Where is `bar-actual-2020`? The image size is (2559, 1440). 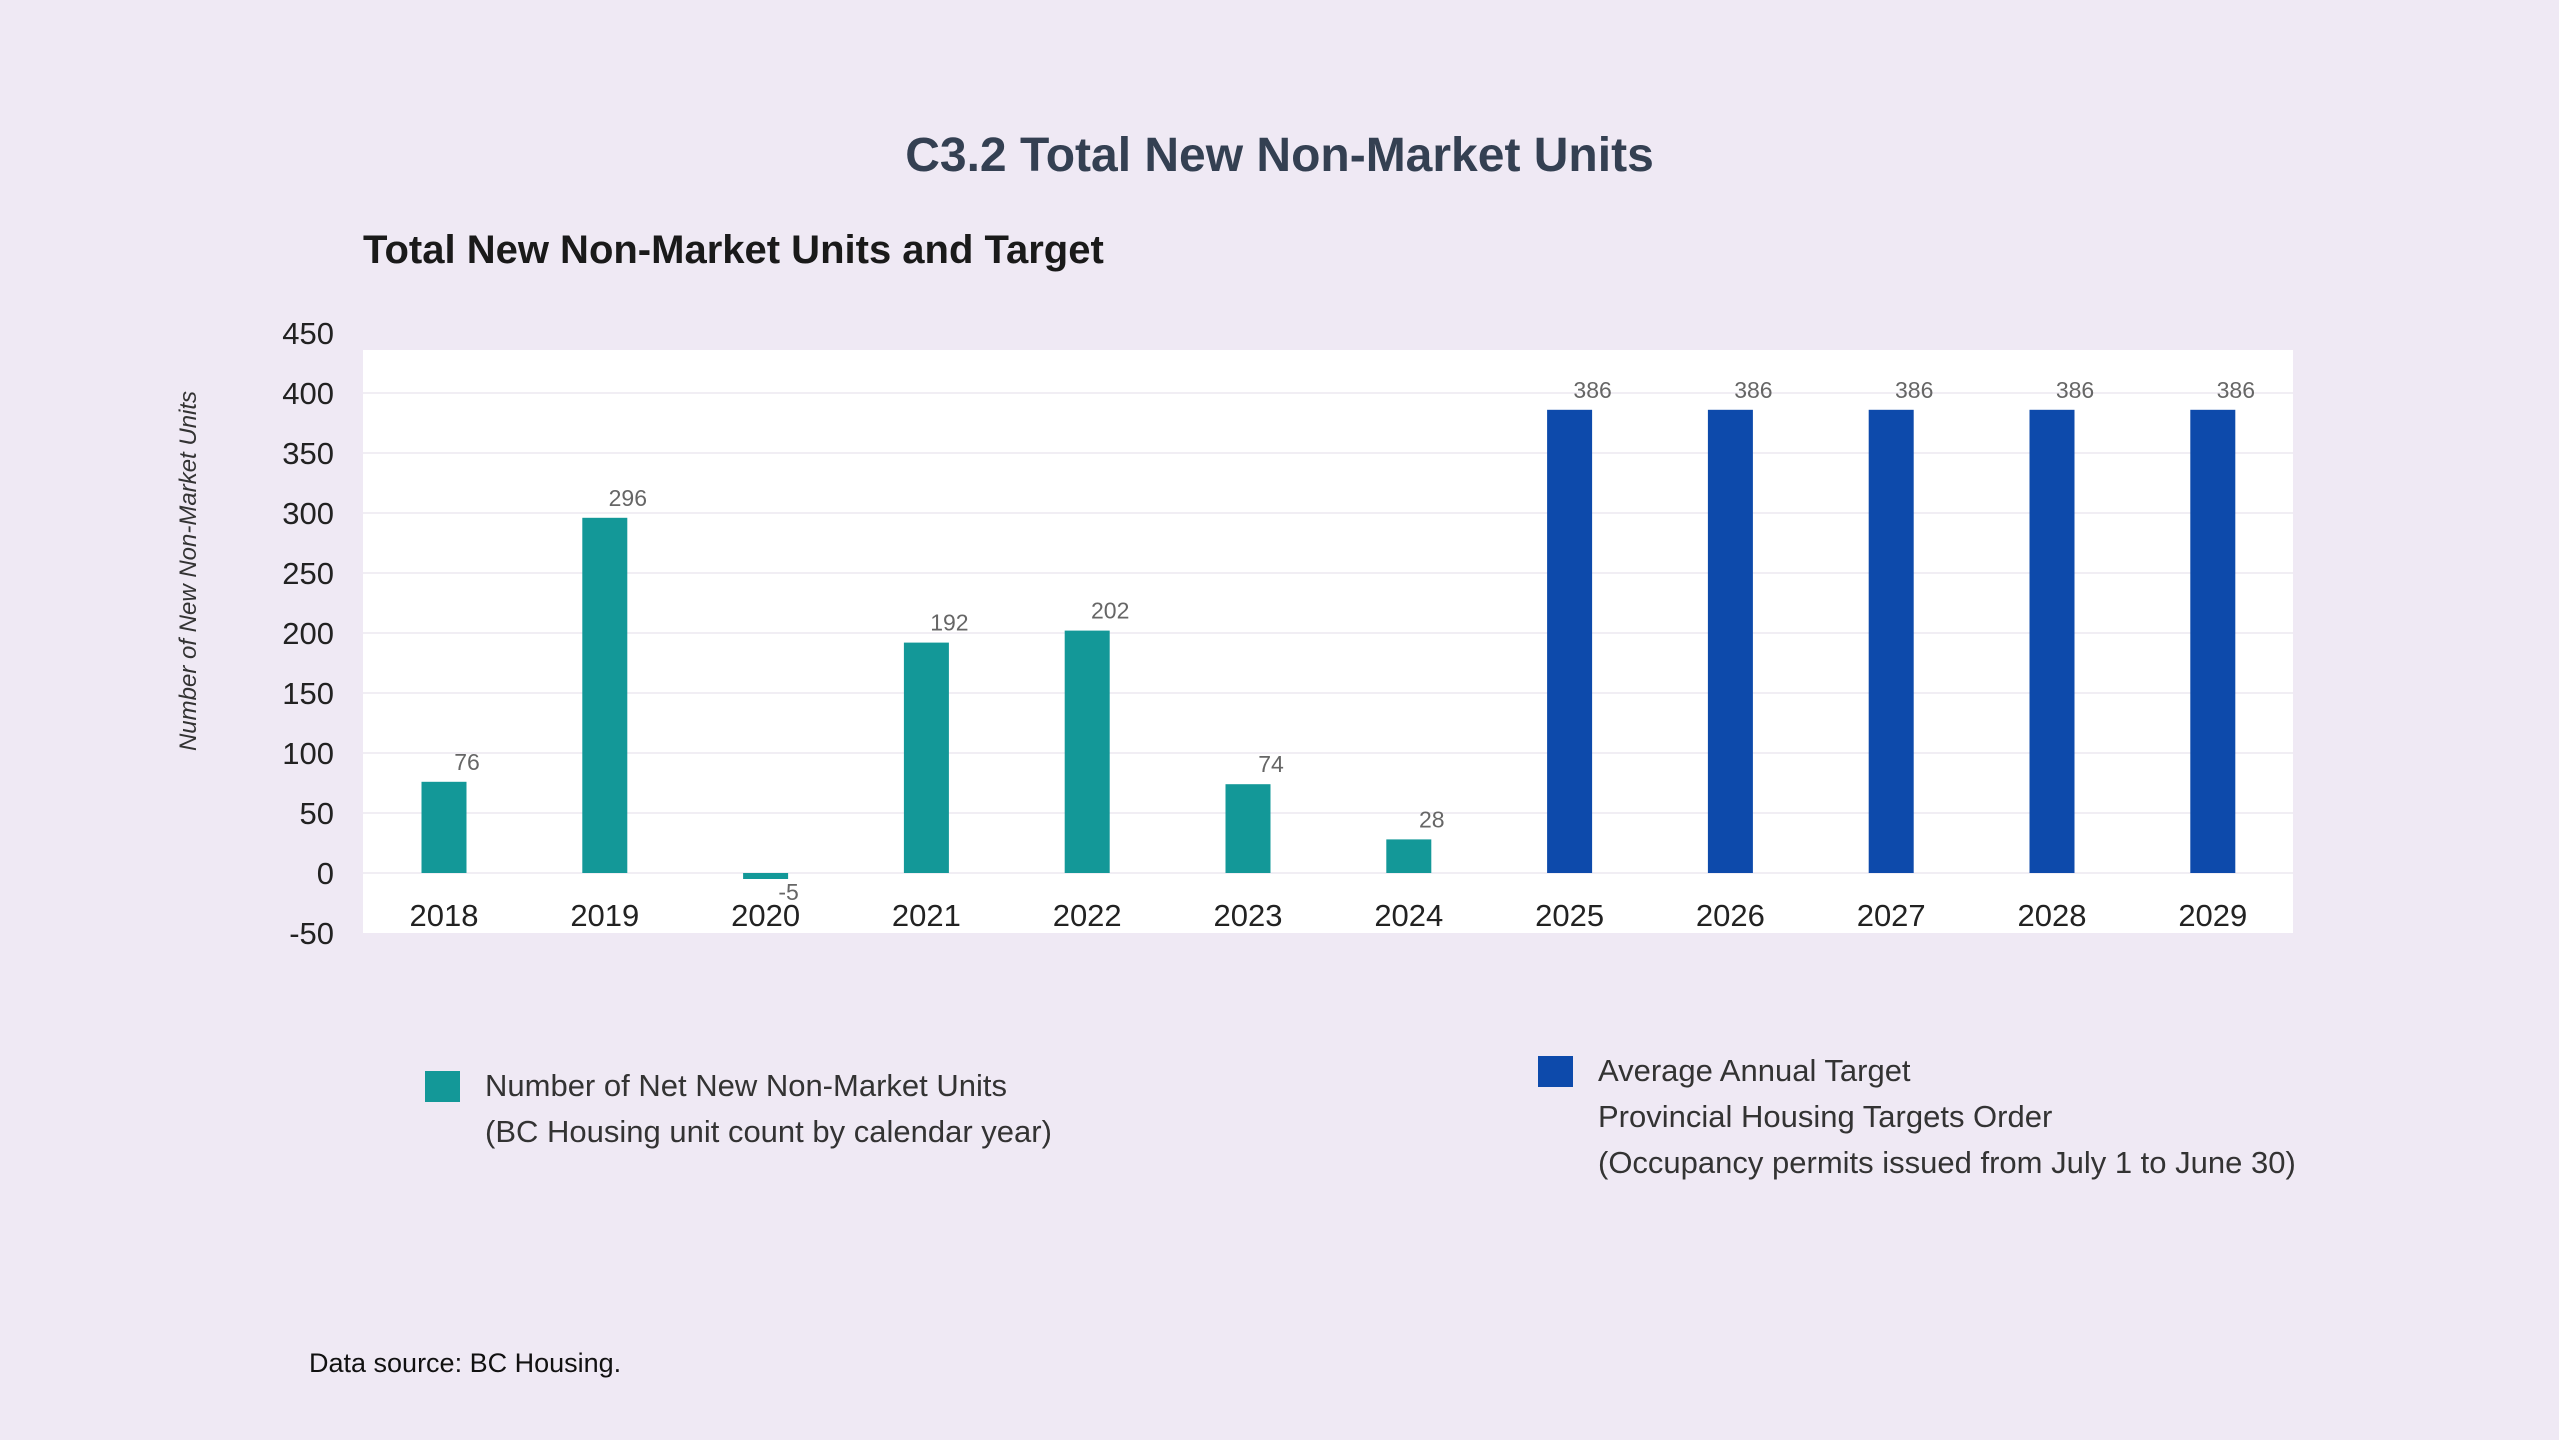
bar-actual-2020 is located at coordinates (766, 876).